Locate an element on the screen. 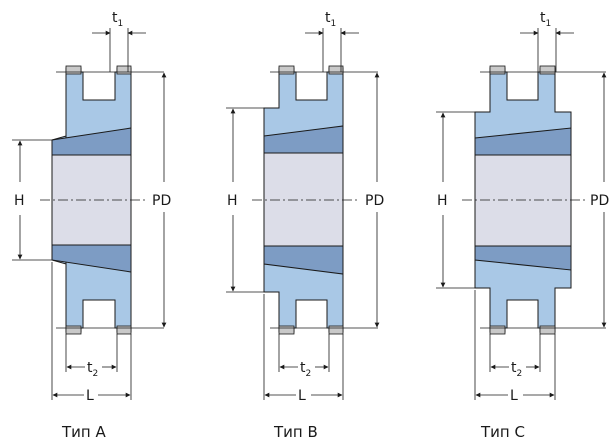  l-label-c: L is located at coordinates (514, 396).